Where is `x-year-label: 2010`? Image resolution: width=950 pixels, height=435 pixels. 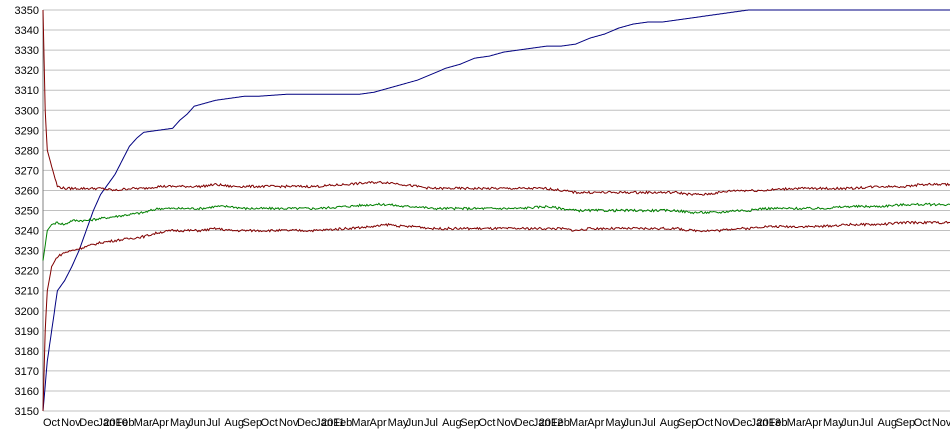 x-year-label: 2010 is located at coordinates (115, 423).